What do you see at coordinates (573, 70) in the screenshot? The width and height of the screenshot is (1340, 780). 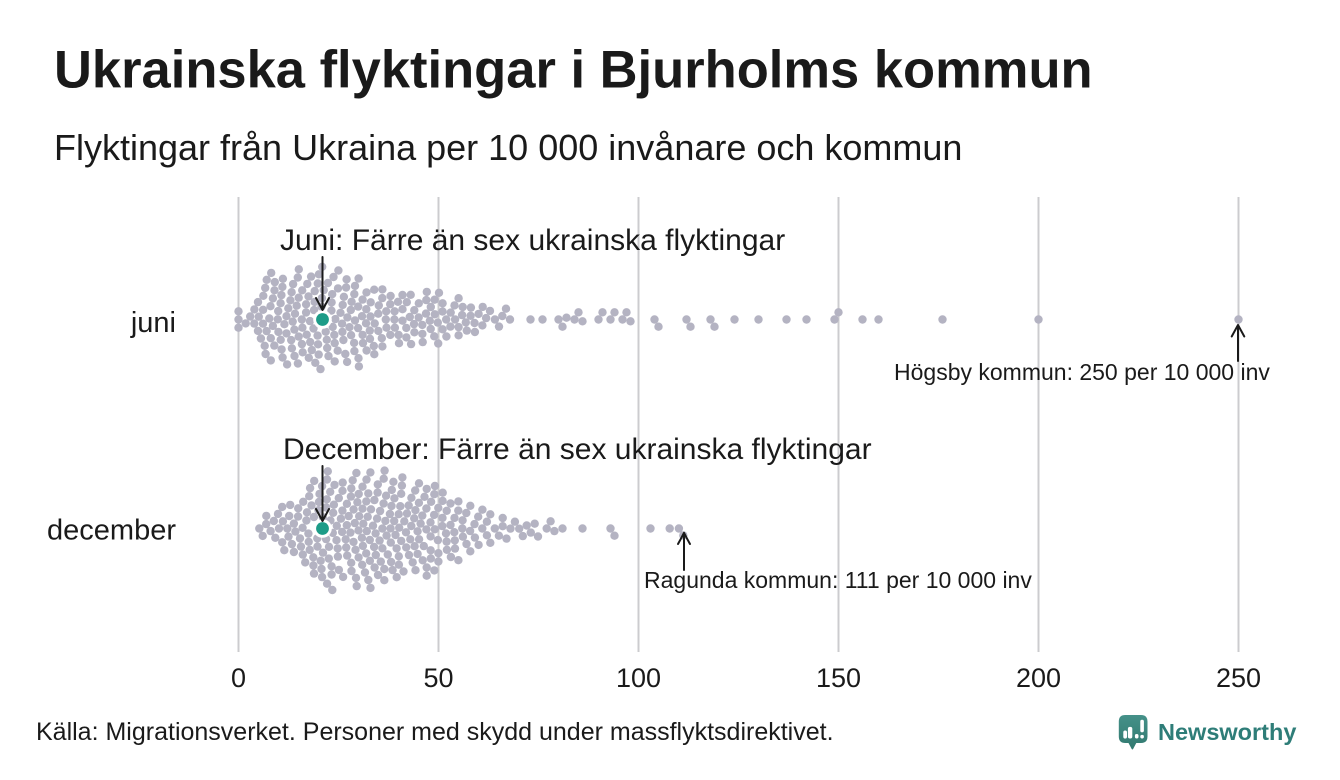 I see `svg-text:Ukrainska flyktingar i Bjurhol: Ukrainska flyktingar i Bjurholms kommun` at bounding box center [573, 70].